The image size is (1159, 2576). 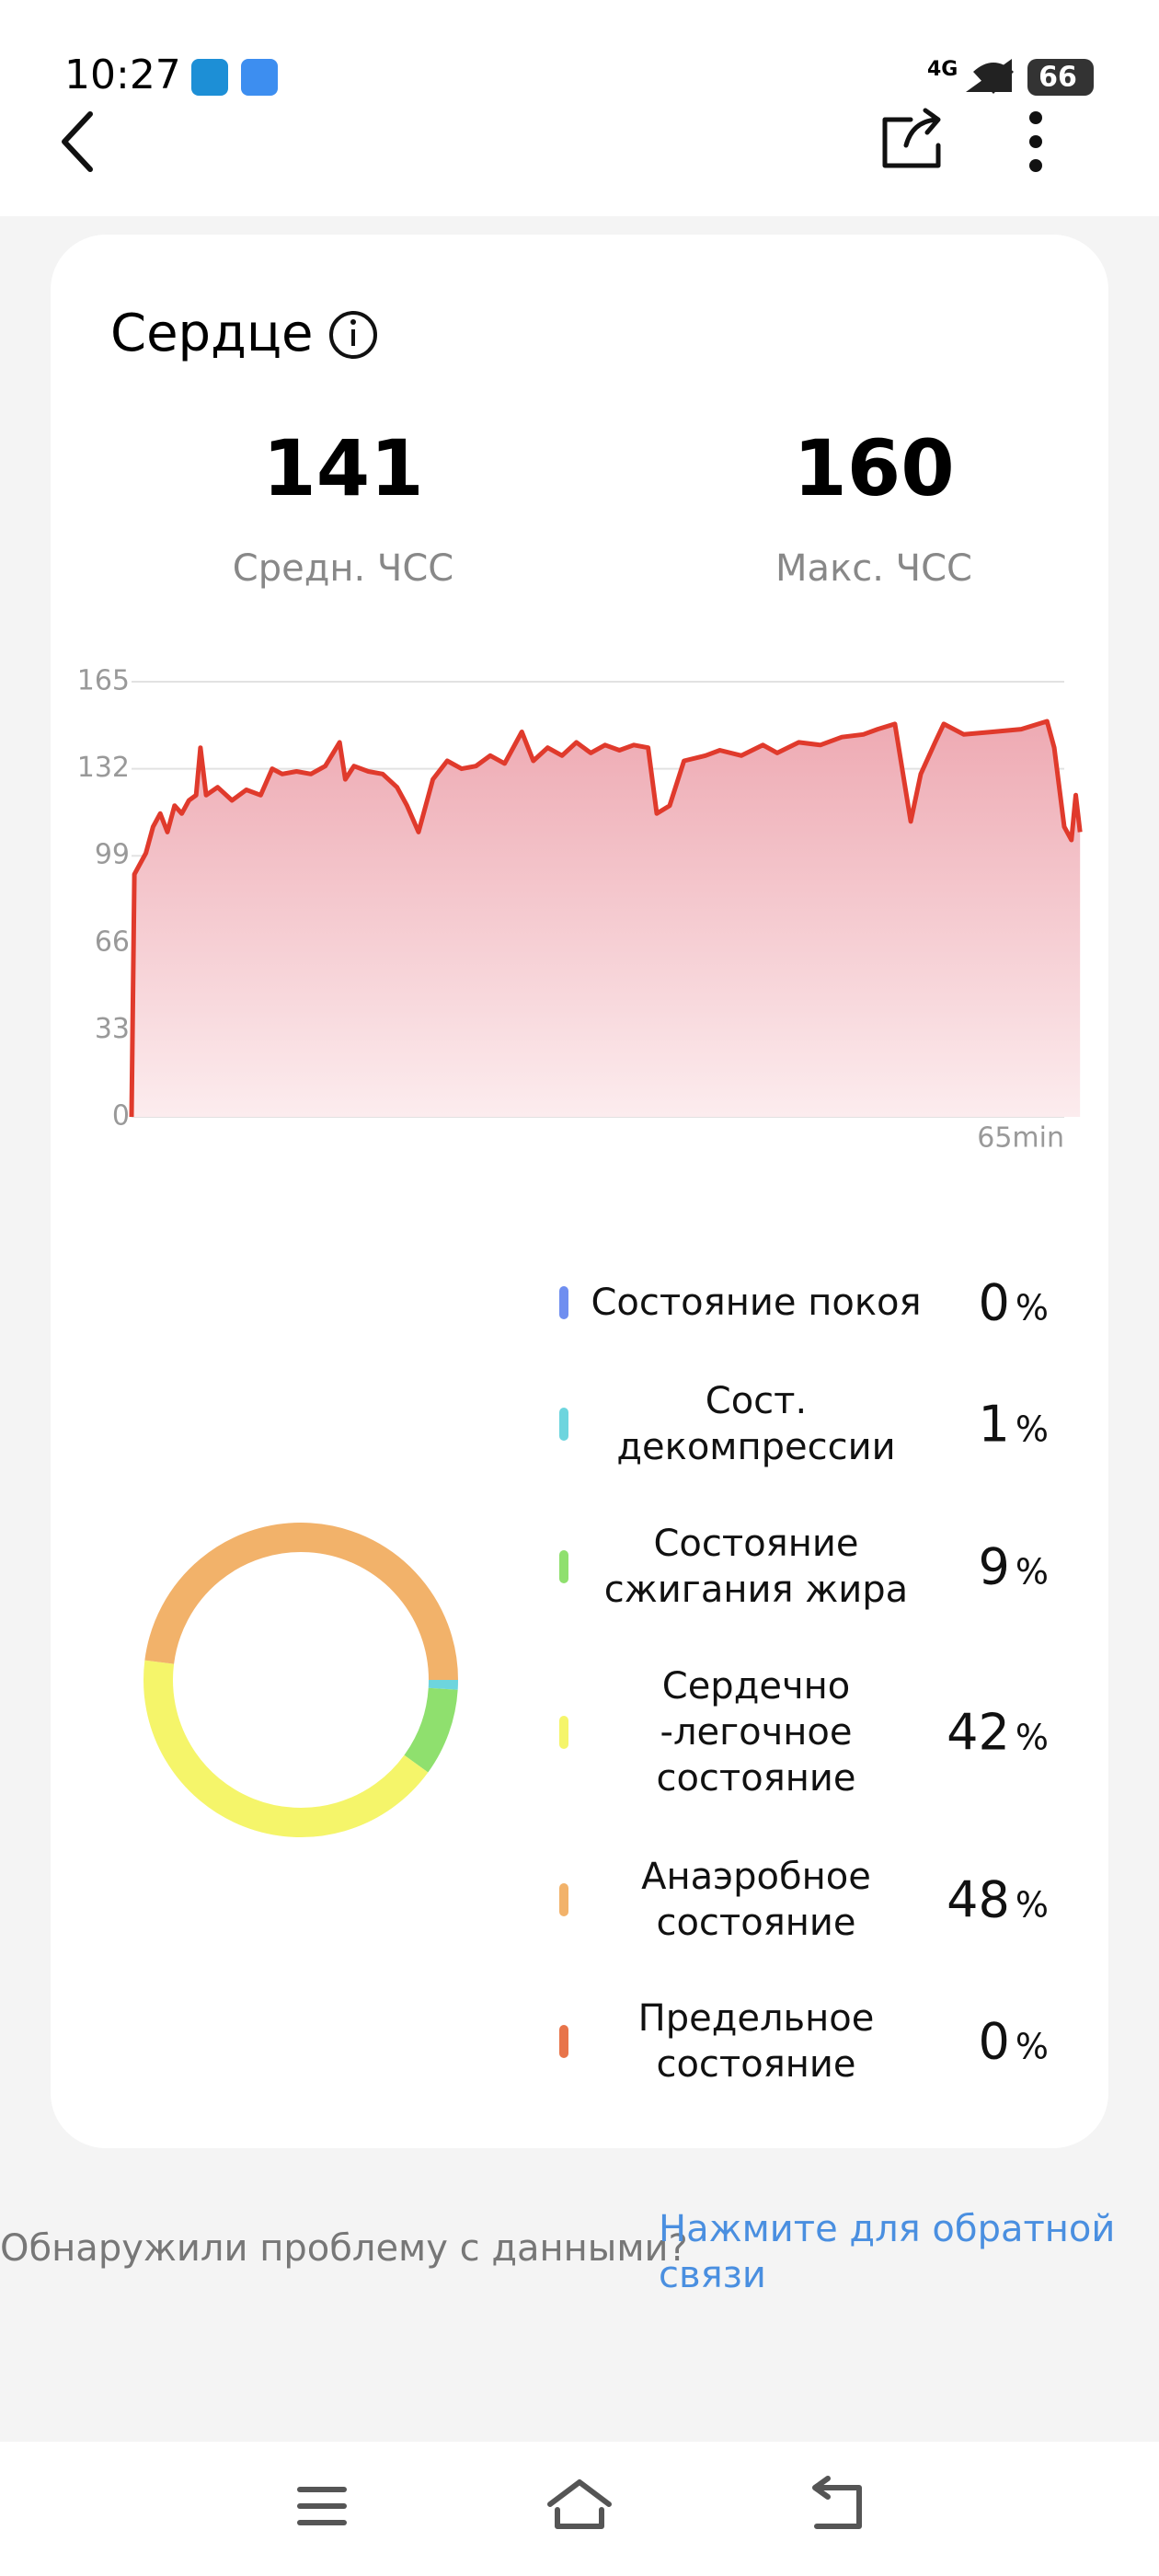 I want to click on legend-value: 9%, so click(x=957, y=1567).